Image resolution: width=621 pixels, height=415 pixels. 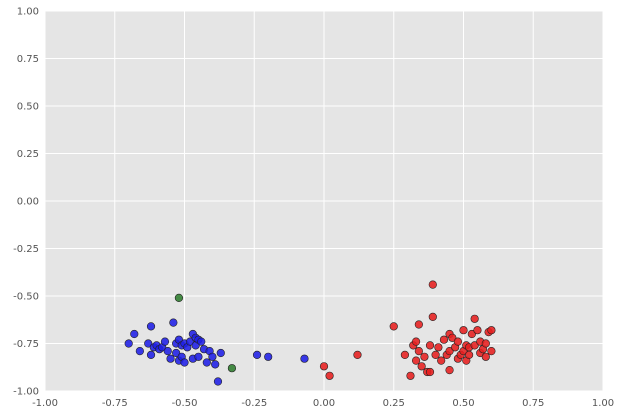 I want to click on x-tick-label: 0.75, so click(x=533, y=403).